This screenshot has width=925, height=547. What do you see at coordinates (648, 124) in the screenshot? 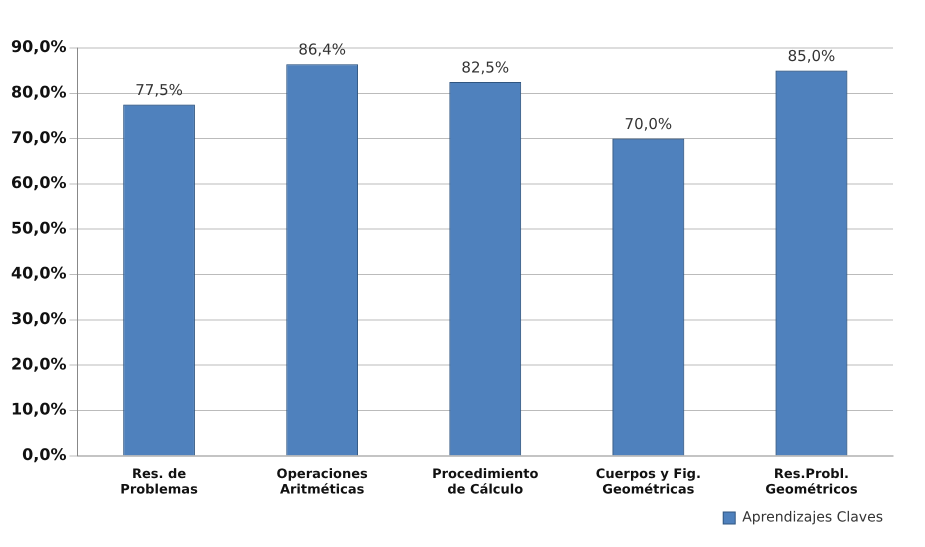
I see `data-label: 70,0%` at bounding box center [648, 124].